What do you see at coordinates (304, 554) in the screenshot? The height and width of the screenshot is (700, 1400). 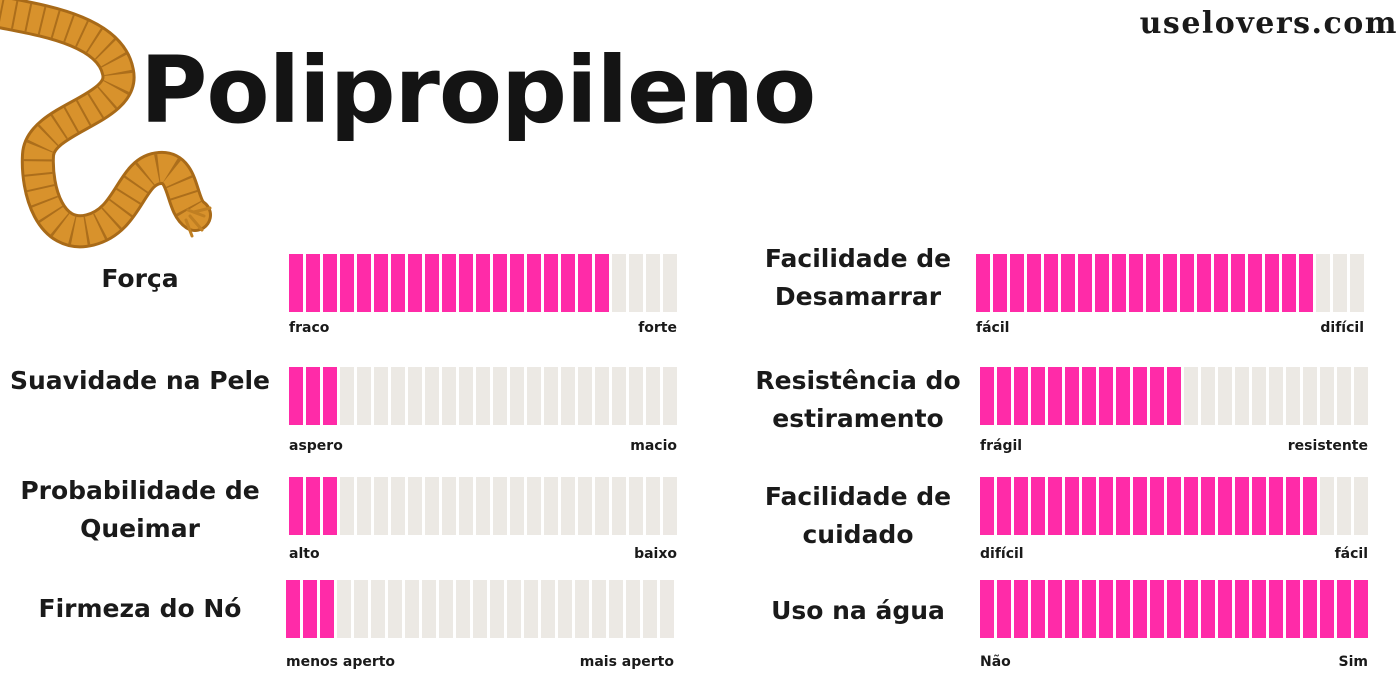 I see `scale-min-label: alto` at bounding box center [304, 554].